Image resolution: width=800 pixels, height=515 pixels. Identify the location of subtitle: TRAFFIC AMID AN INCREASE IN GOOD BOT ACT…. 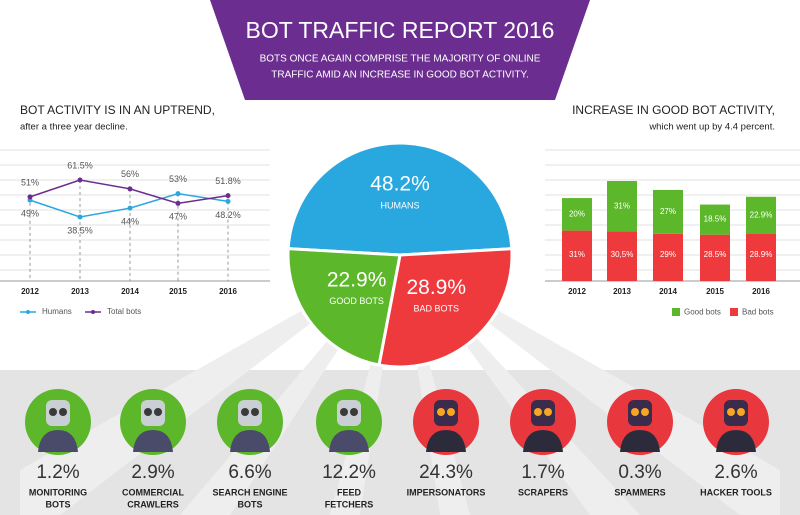
(399, 75).